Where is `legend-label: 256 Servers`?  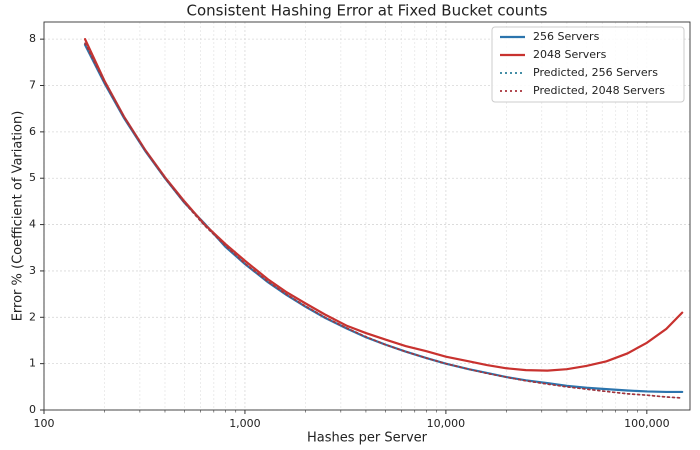
legend-label: 256 Servers is located at coordinates (566, 36).